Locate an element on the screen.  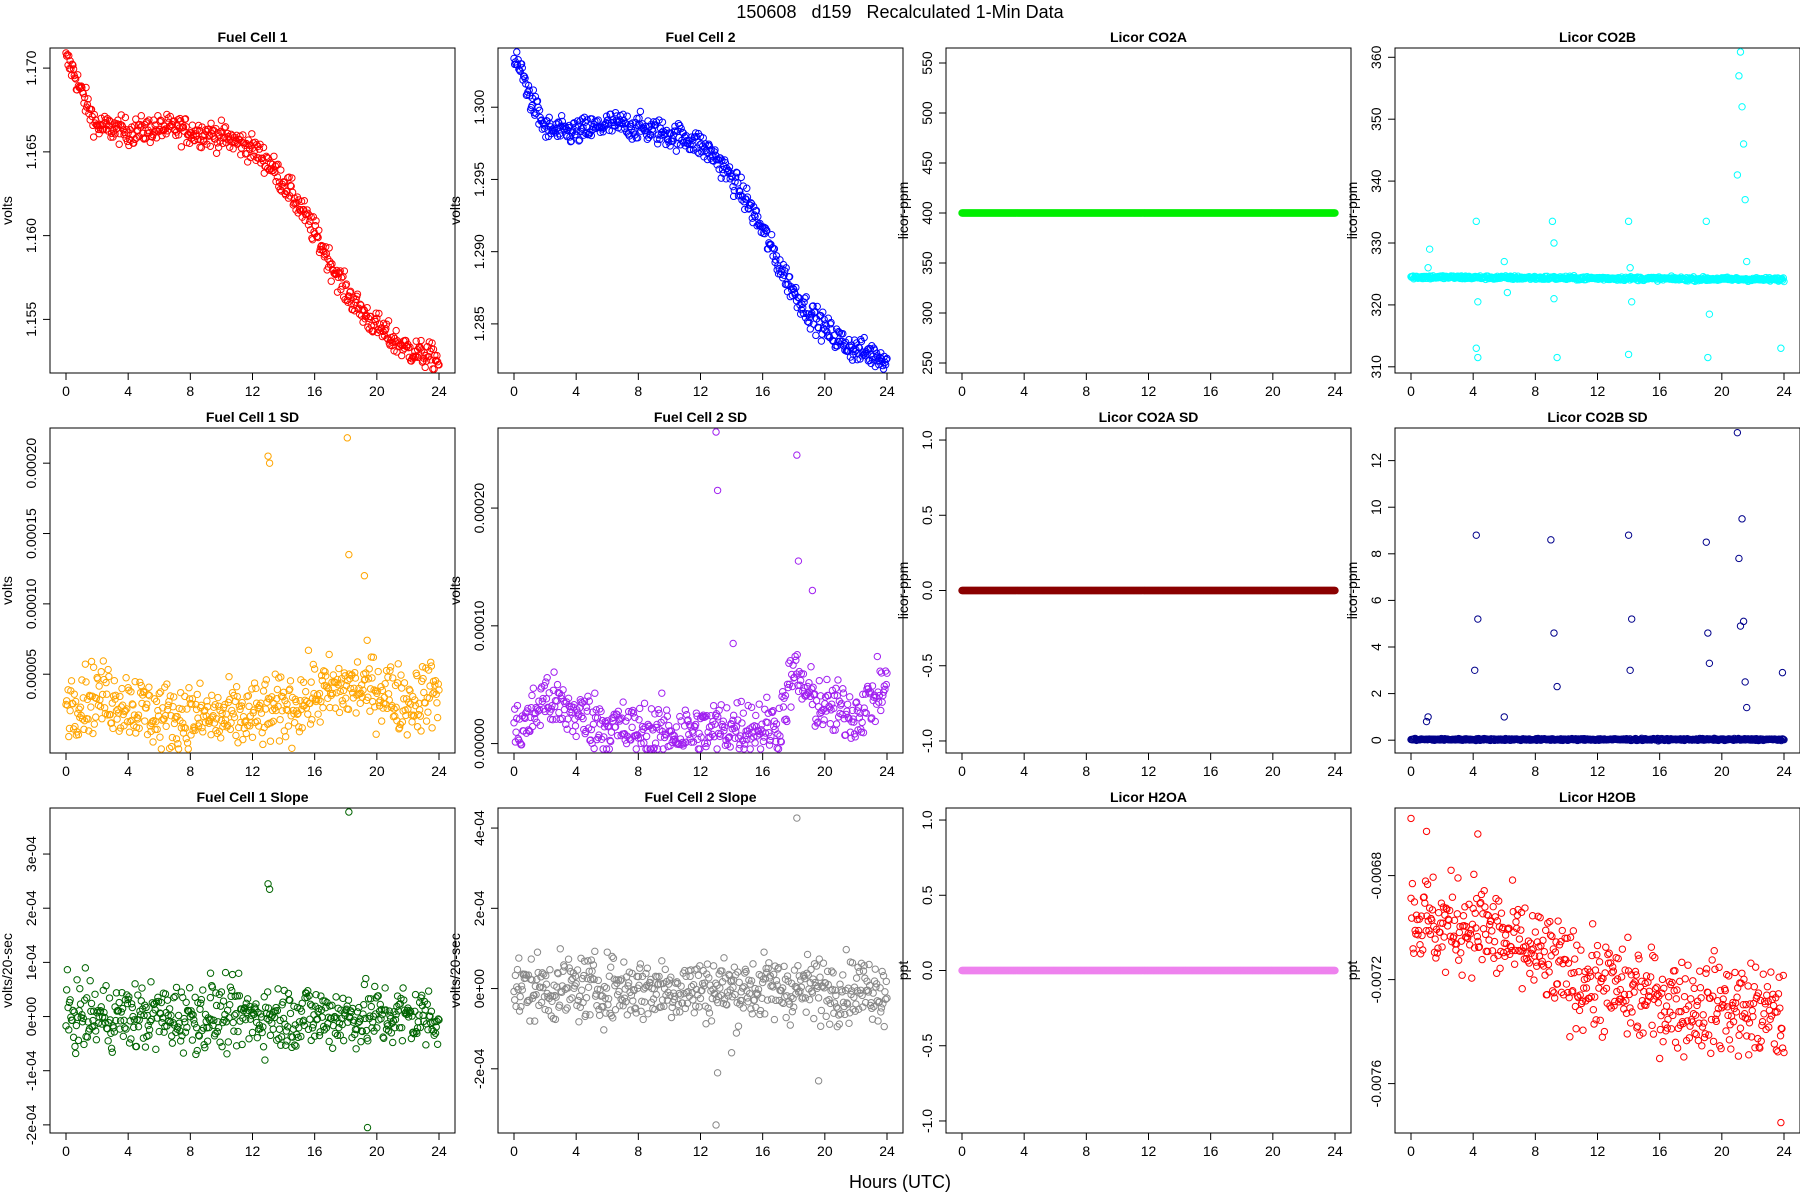
y-tick-label: 0.00015 is located at coordinates (31, 533).